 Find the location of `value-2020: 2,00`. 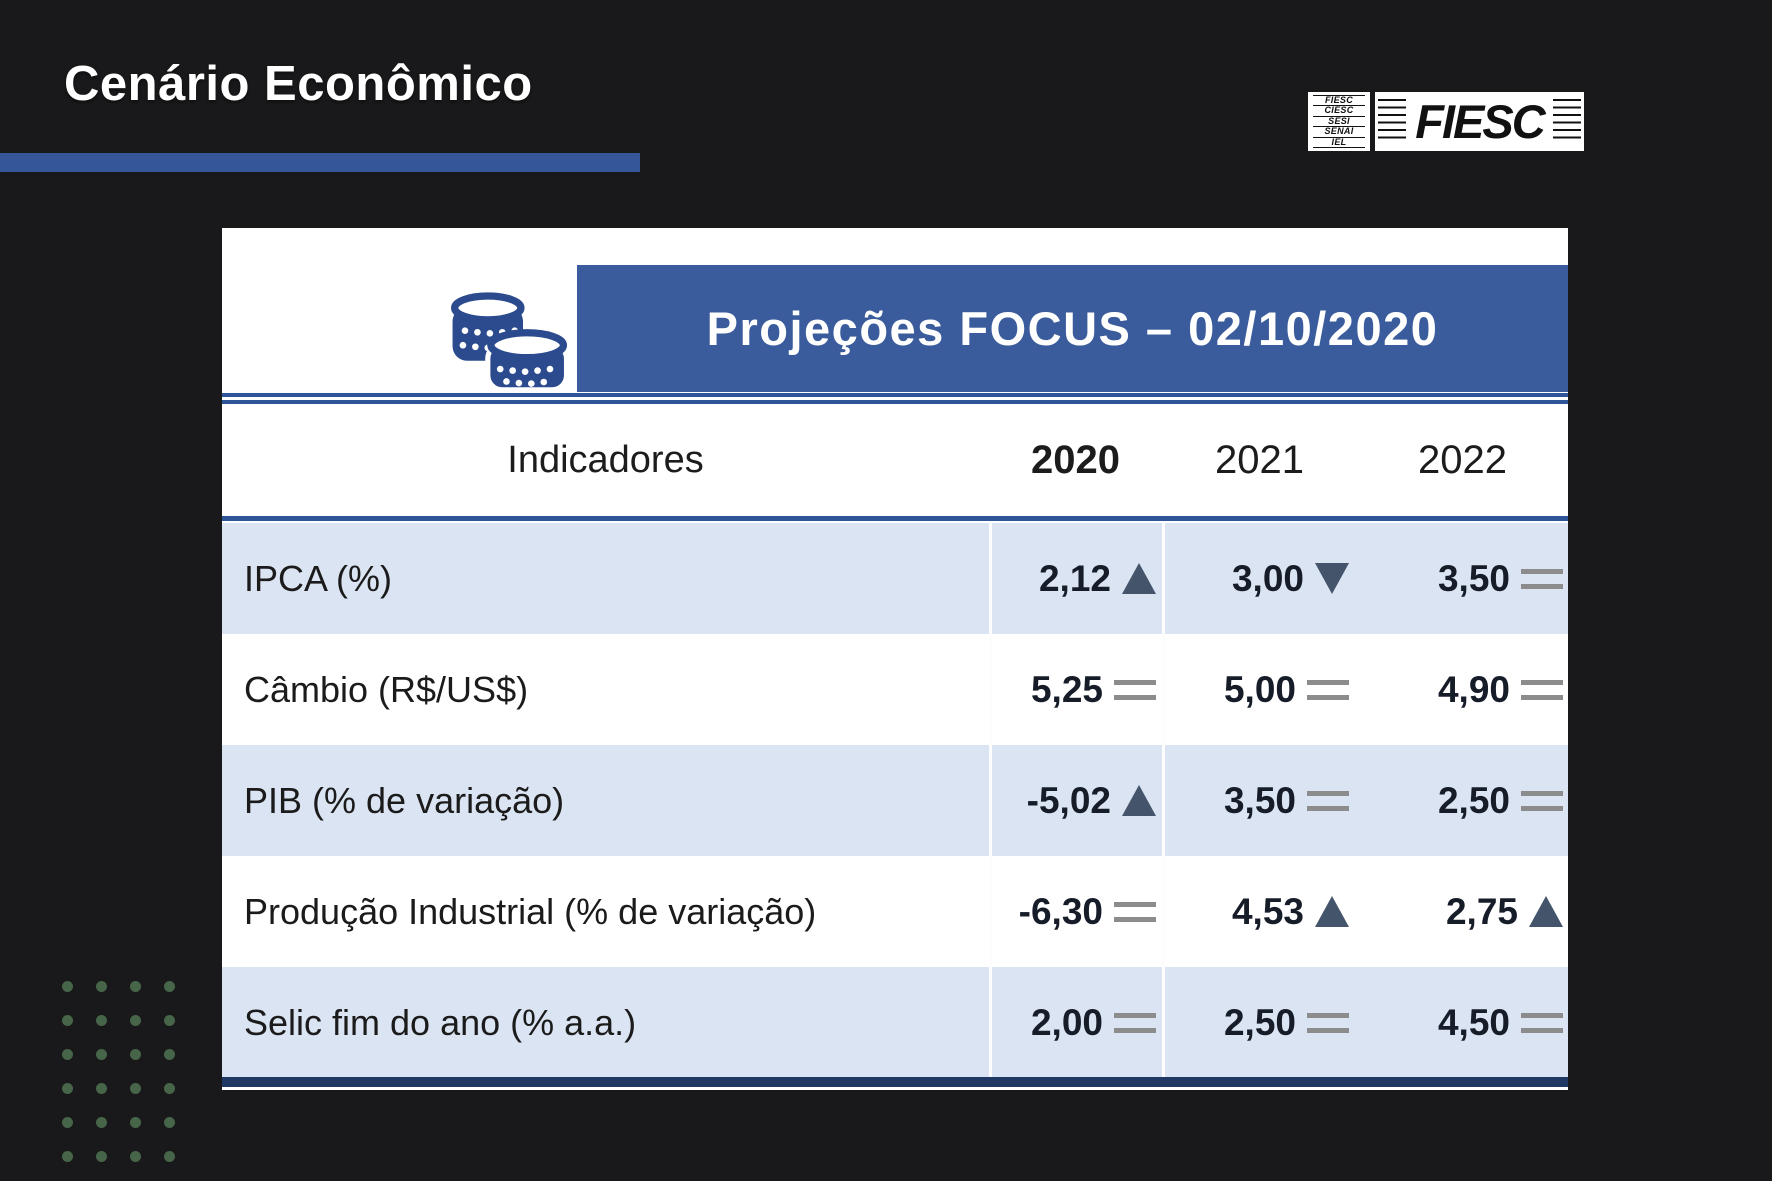

value-2020: 2,00 is located at coordinates (1075, 1022).